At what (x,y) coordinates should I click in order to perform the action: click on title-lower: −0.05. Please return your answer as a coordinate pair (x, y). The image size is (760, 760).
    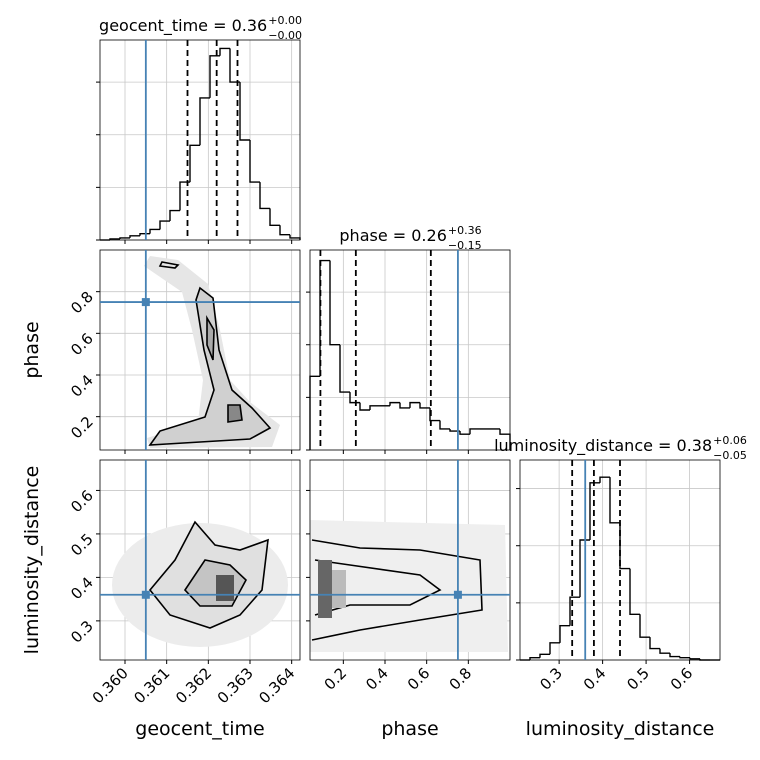
    Looking at the image, I should click on (730, 455).